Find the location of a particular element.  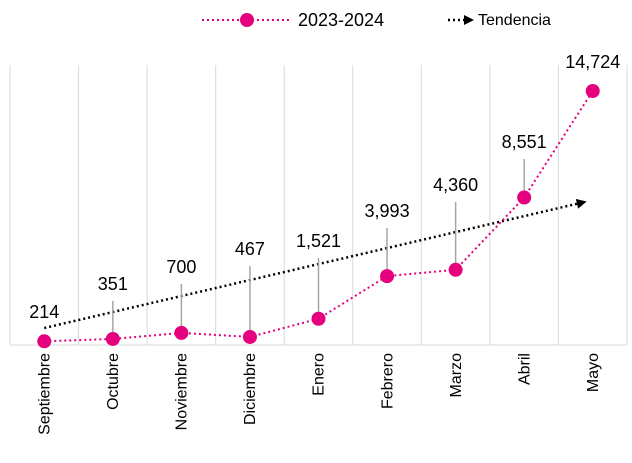

x-tick-label: Octubre is located at coordinates (113, 381).